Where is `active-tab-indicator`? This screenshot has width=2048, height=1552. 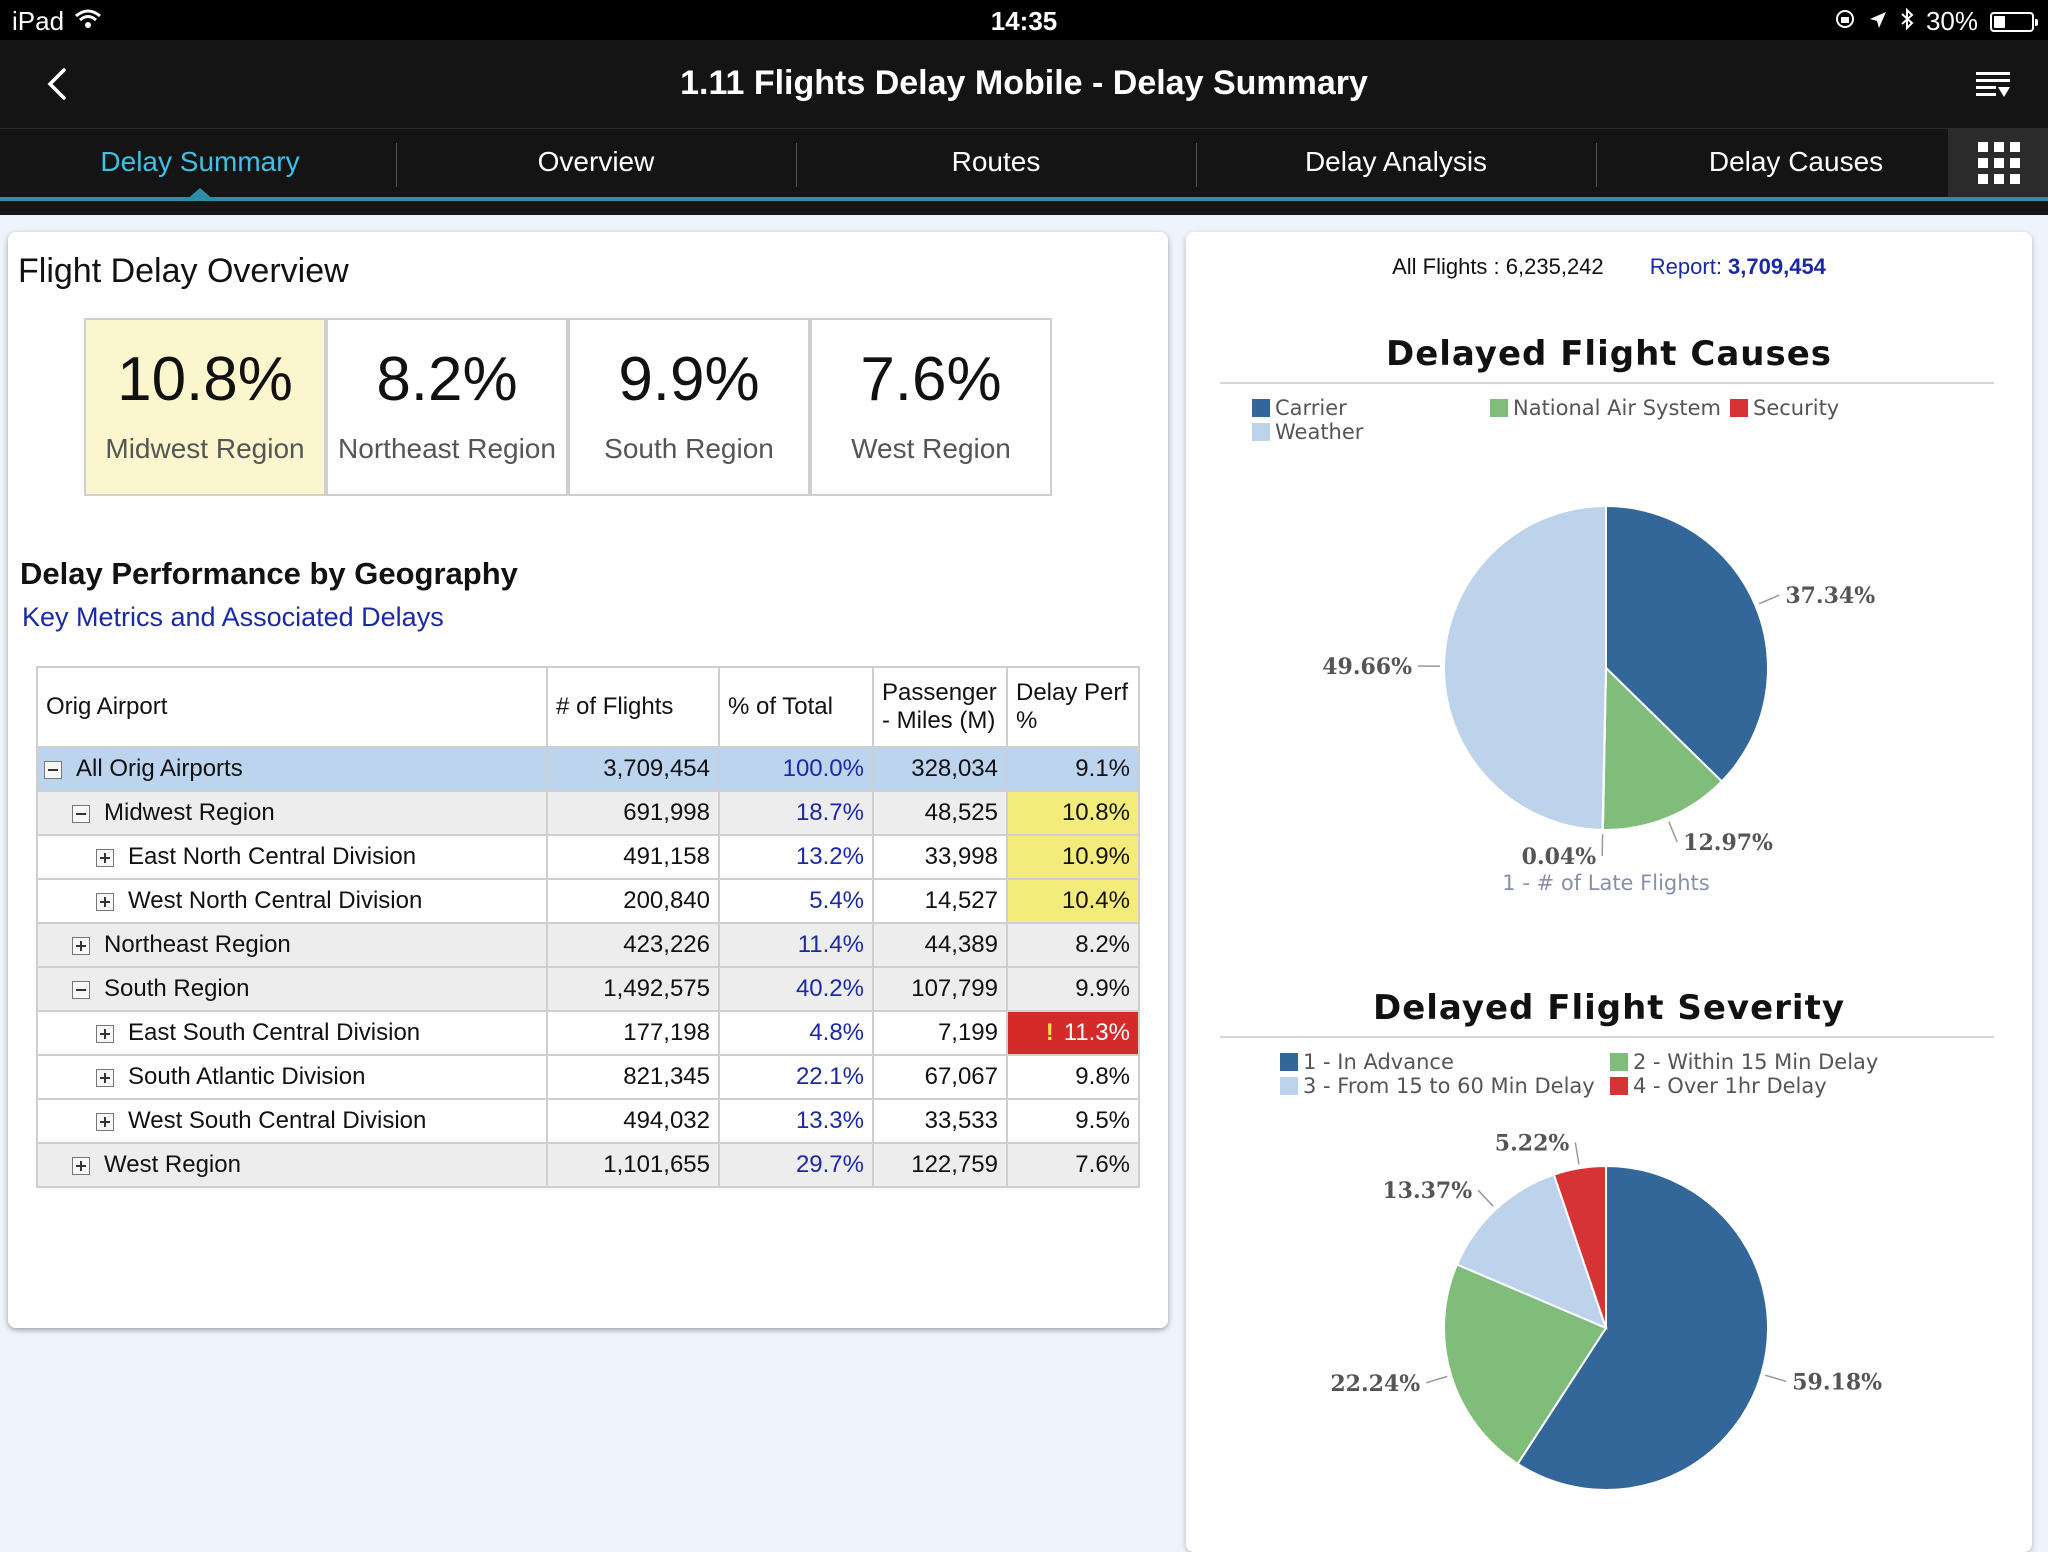
active-tab-indicator is located at coordinates (200, 194).